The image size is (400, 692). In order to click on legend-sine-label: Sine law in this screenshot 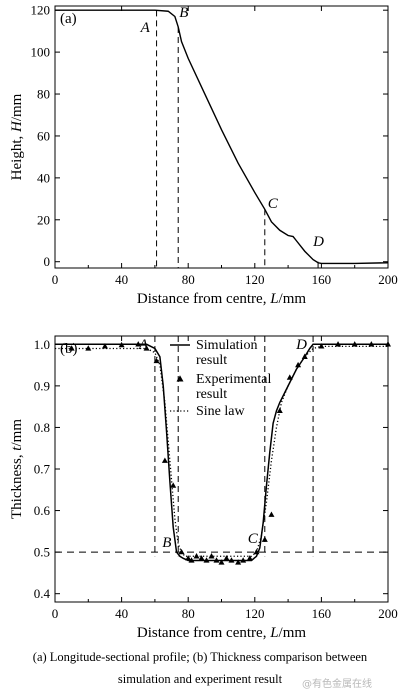, I will do `click(220, 411)`.